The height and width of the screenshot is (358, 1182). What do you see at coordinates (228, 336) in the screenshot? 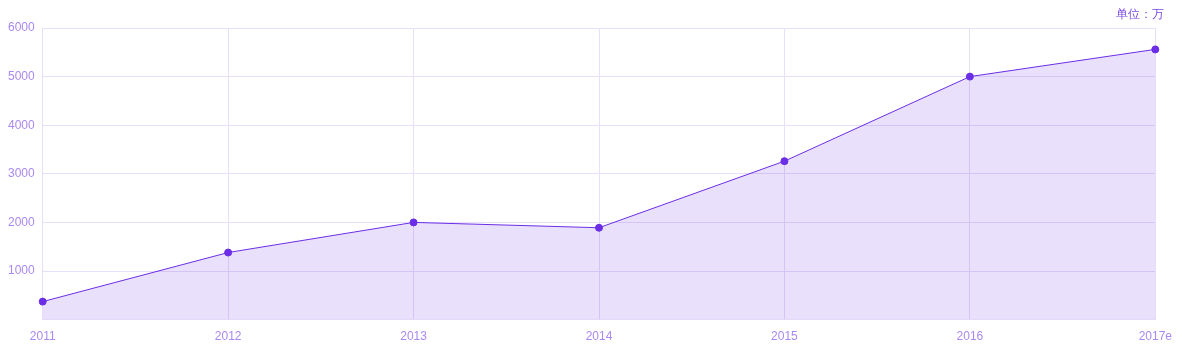
I see `x-tick-label: 2012` at bounding box center [228, 336].